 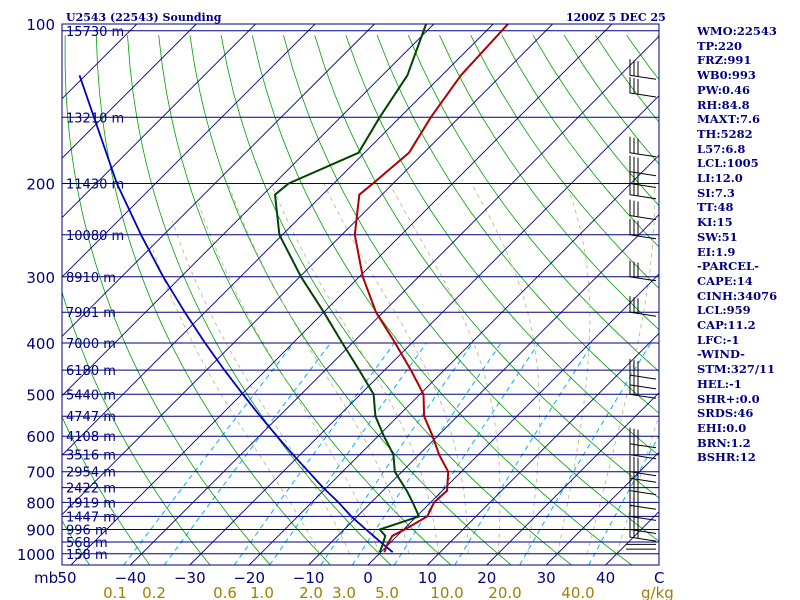 What do you see at coordinates (144, 17) in the screenshot?
I see `station-title: U2543 (22543) Sounding` at bounding box center [144, 17].